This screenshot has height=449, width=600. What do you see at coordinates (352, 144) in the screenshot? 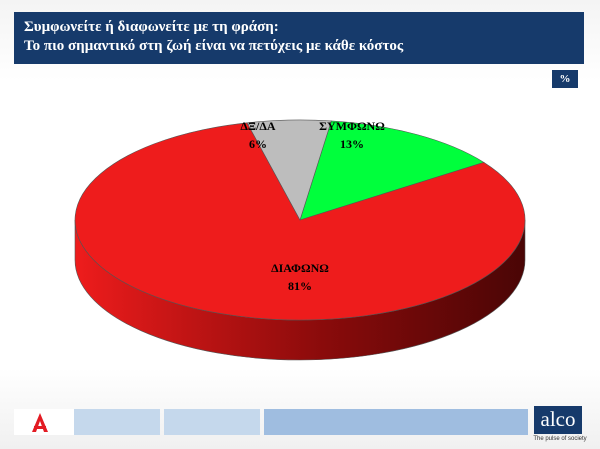
I see `slice-value-1: 13%` at bounding box center [352, 144].